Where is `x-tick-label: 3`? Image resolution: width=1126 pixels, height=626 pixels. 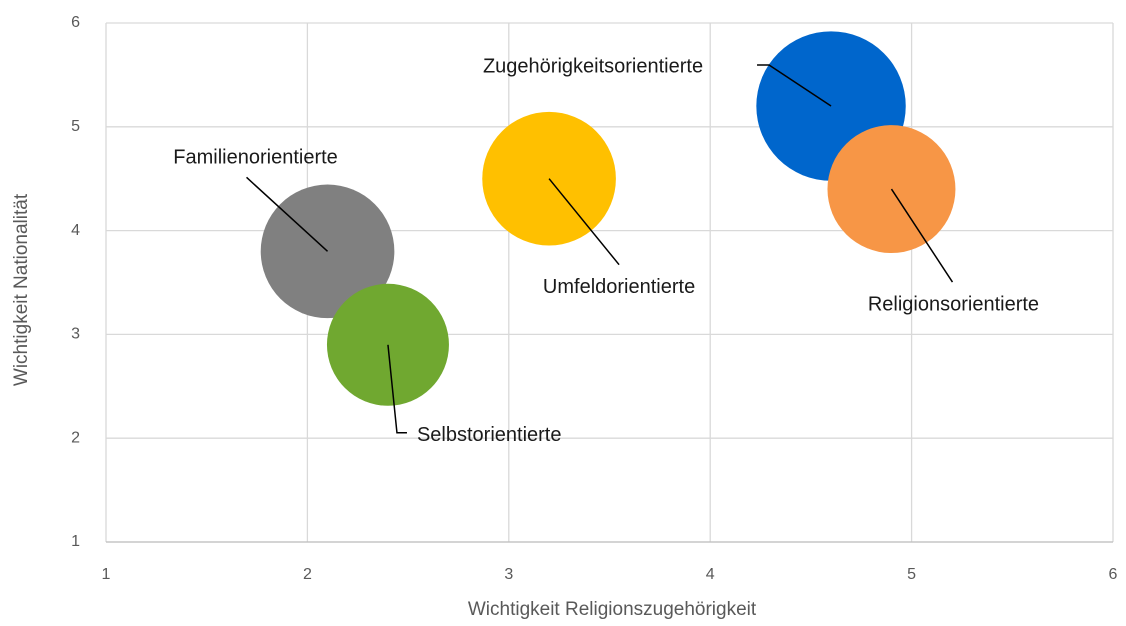 x-tick-label: 3 is located at coordinates (508, 574).